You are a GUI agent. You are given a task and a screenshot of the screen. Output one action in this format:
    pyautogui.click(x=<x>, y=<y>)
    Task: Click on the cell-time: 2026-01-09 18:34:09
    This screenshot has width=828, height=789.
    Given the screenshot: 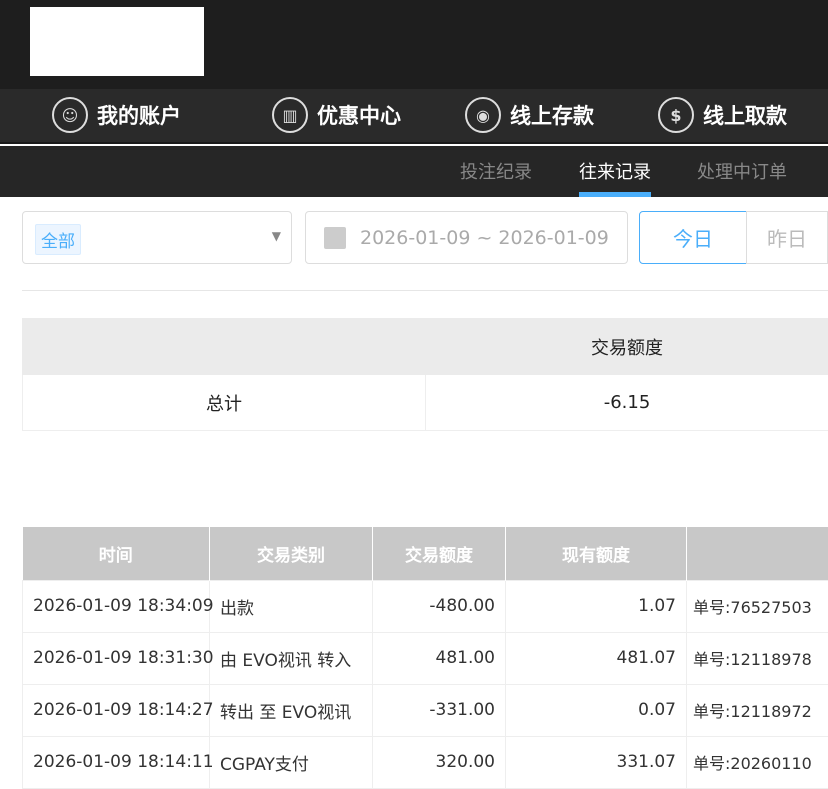 What is the action you would take?
    pyautogui.click(x=116, y=606)
    